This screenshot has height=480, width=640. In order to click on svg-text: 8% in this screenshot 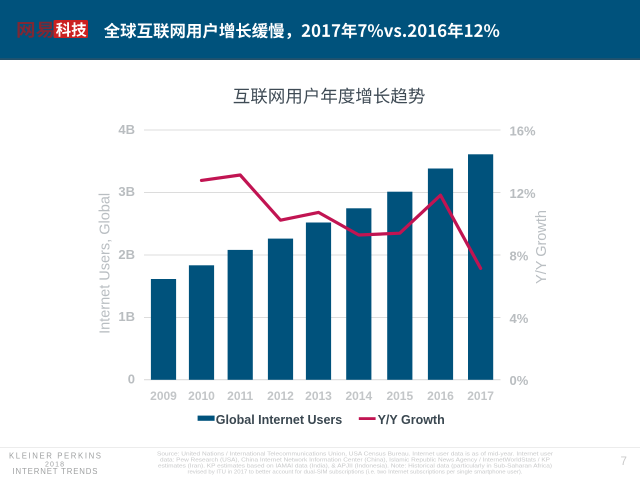, I will do `click(519, 255)`.